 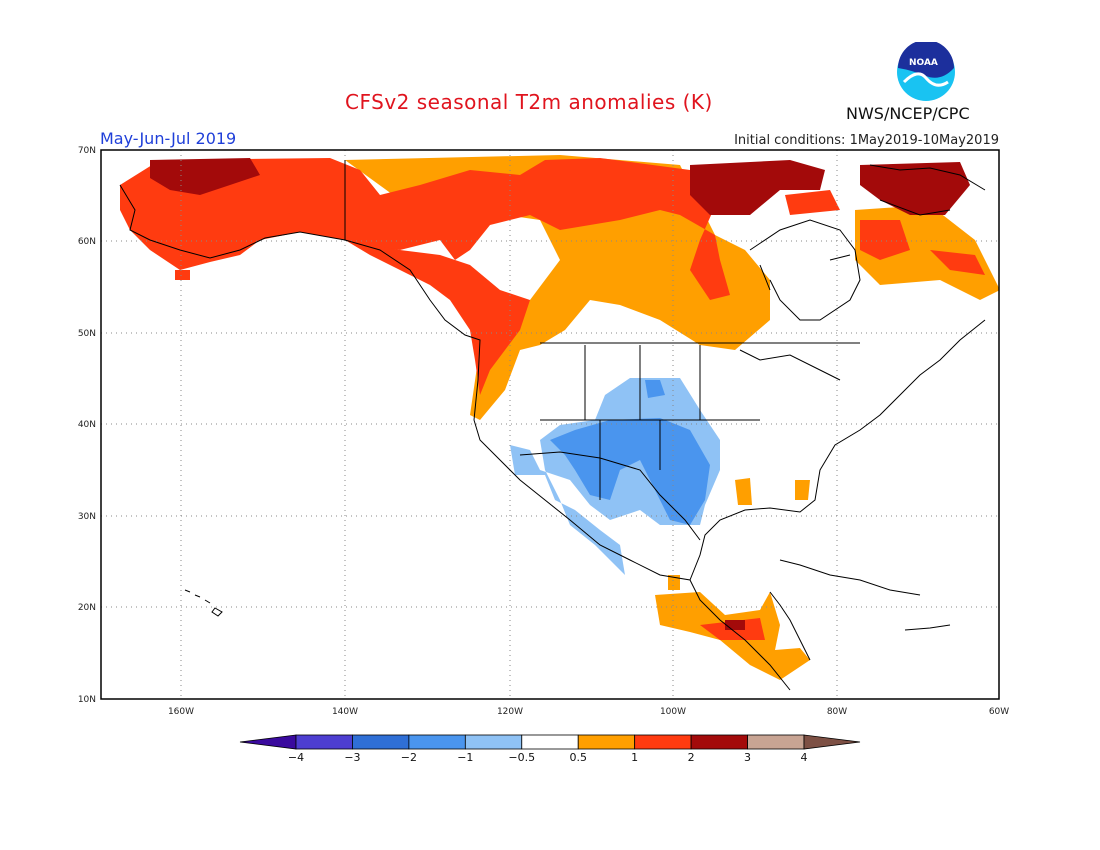 What do you see at coordinates (634, 757) in the screenshot?
I see `colorbar-tick-label: 1` at bounding box center [634, 757].